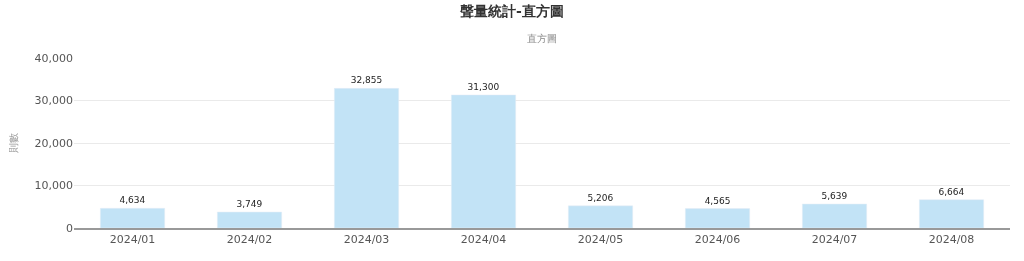 Image resolution: width=1024 pixels, height=261 pixels. Describe the element at coordinates (600, 240) in the screenshot. I see `x-tick-label: 2024/05` at that location.